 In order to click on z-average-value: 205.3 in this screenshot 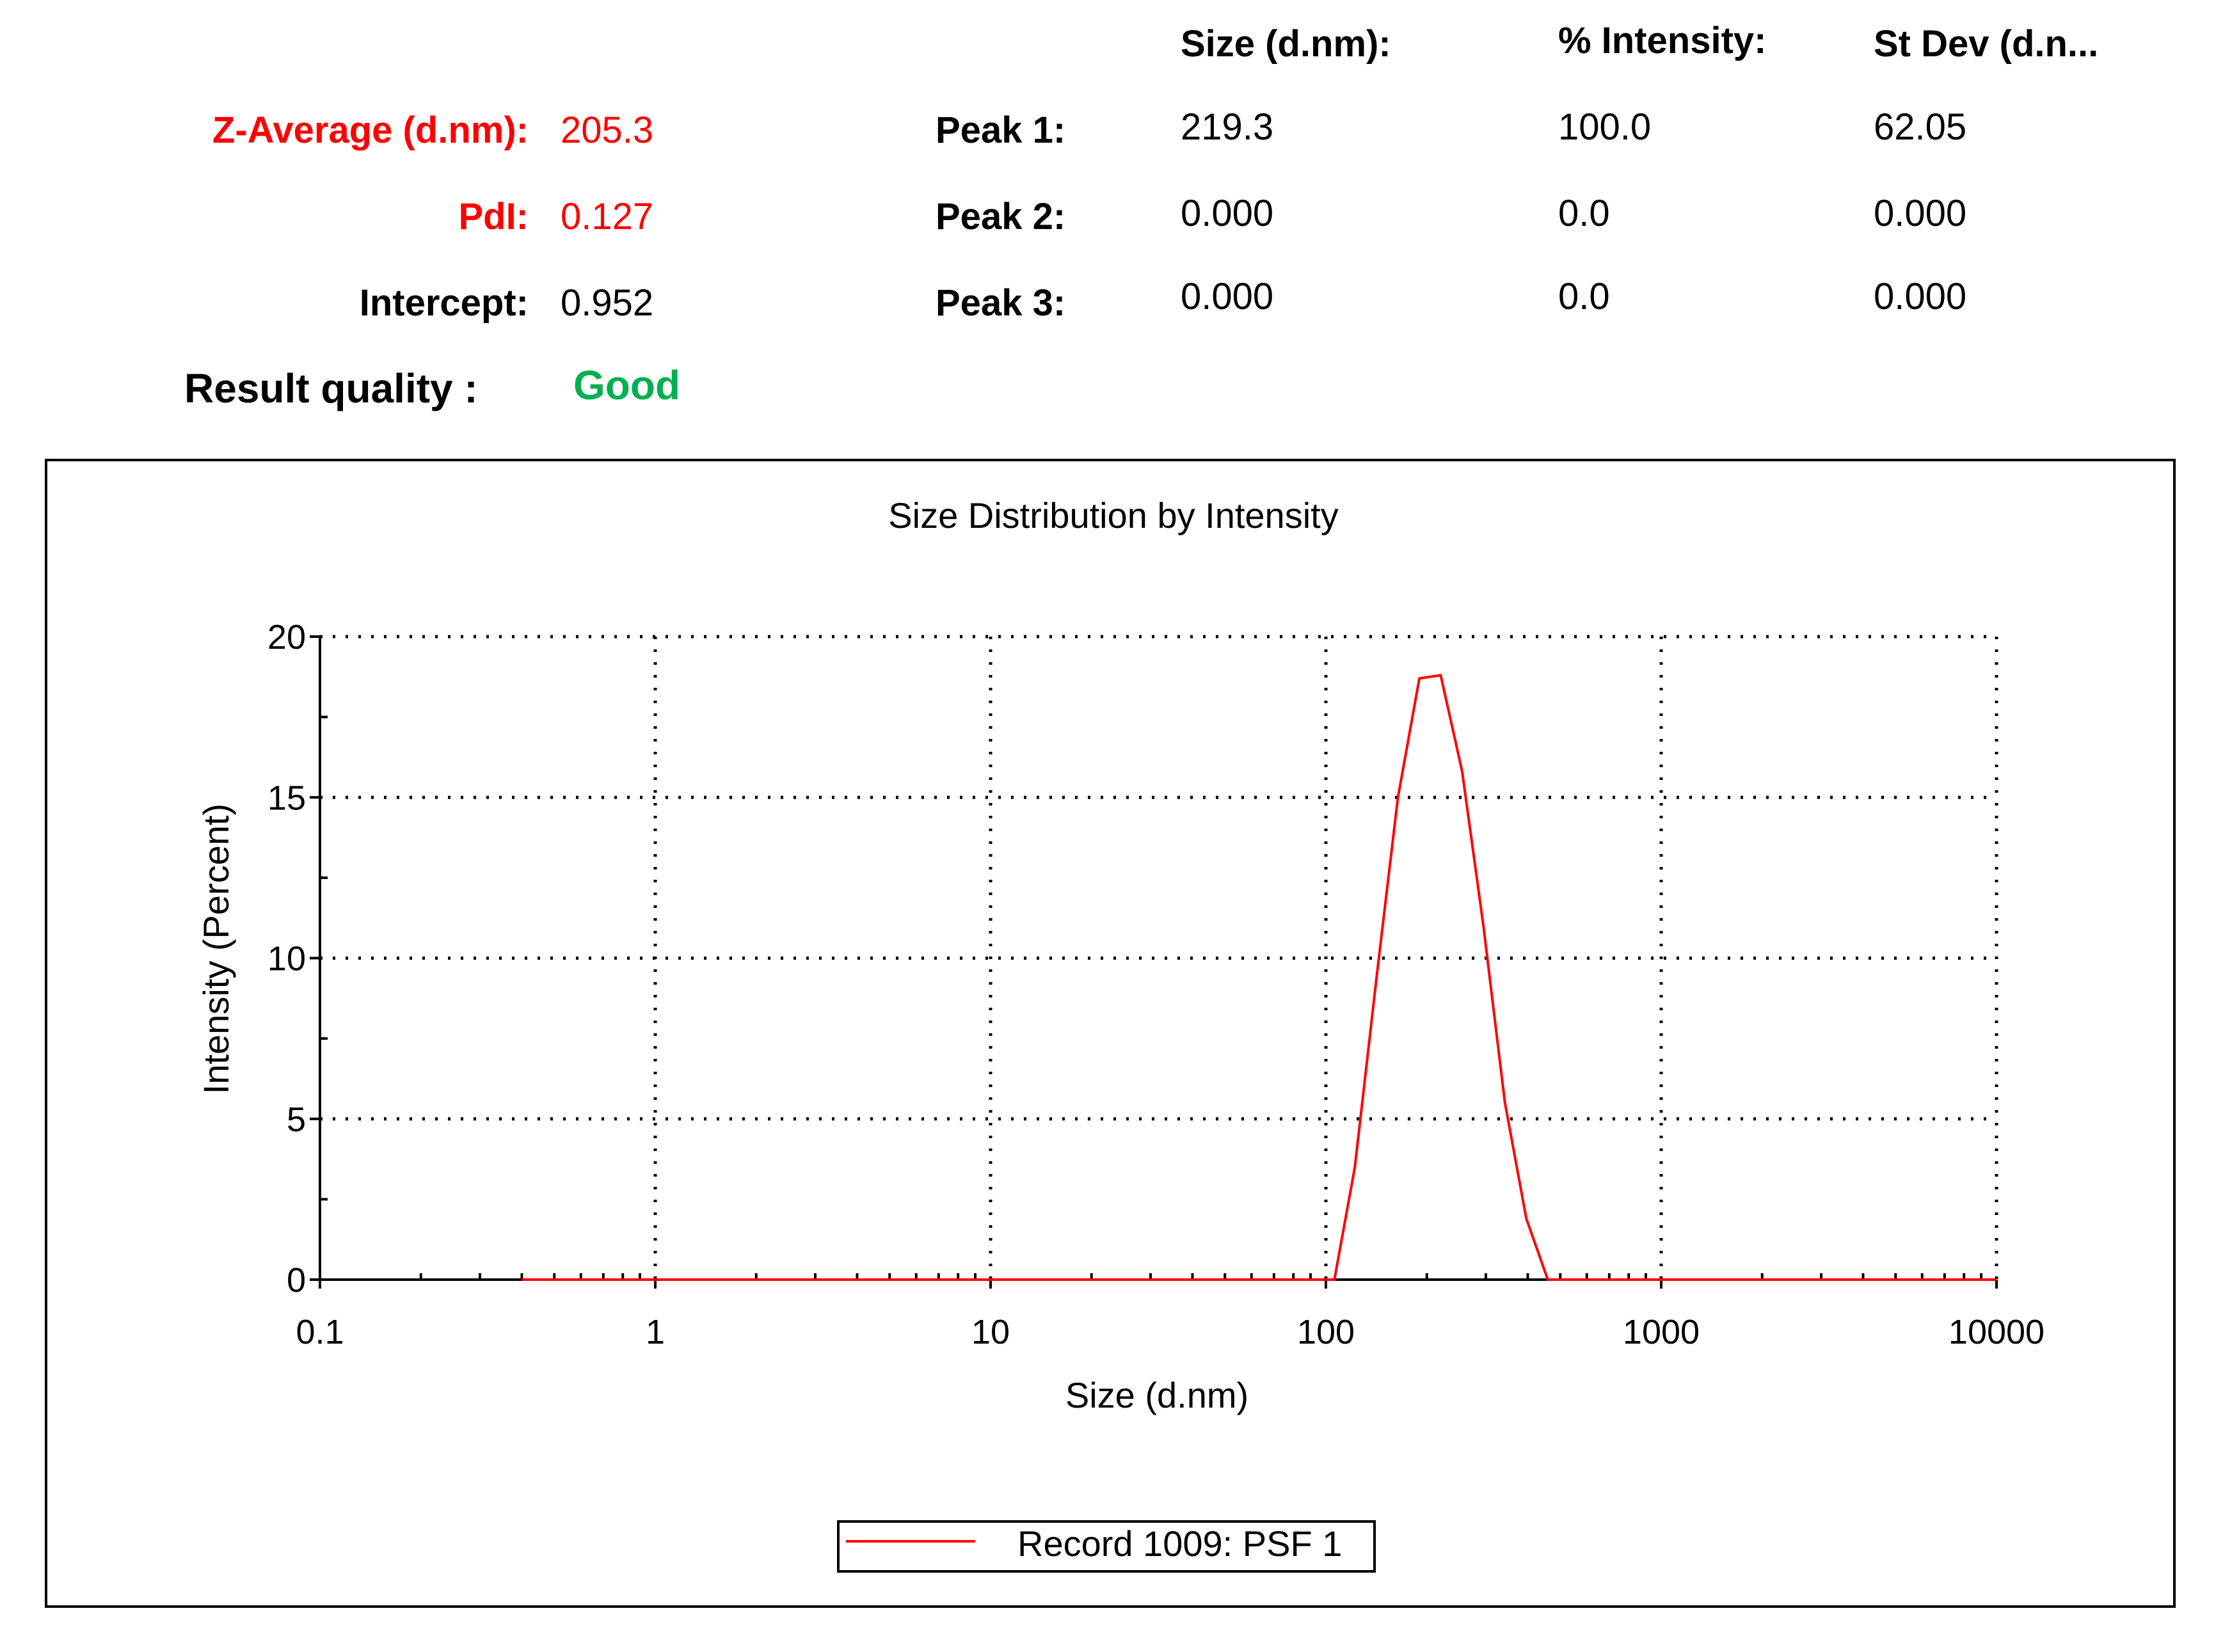, I will do `click(607, 130)`.